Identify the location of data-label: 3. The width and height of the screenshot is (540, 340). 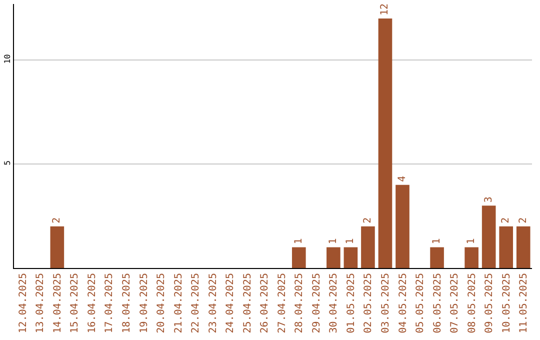
(488, 199).